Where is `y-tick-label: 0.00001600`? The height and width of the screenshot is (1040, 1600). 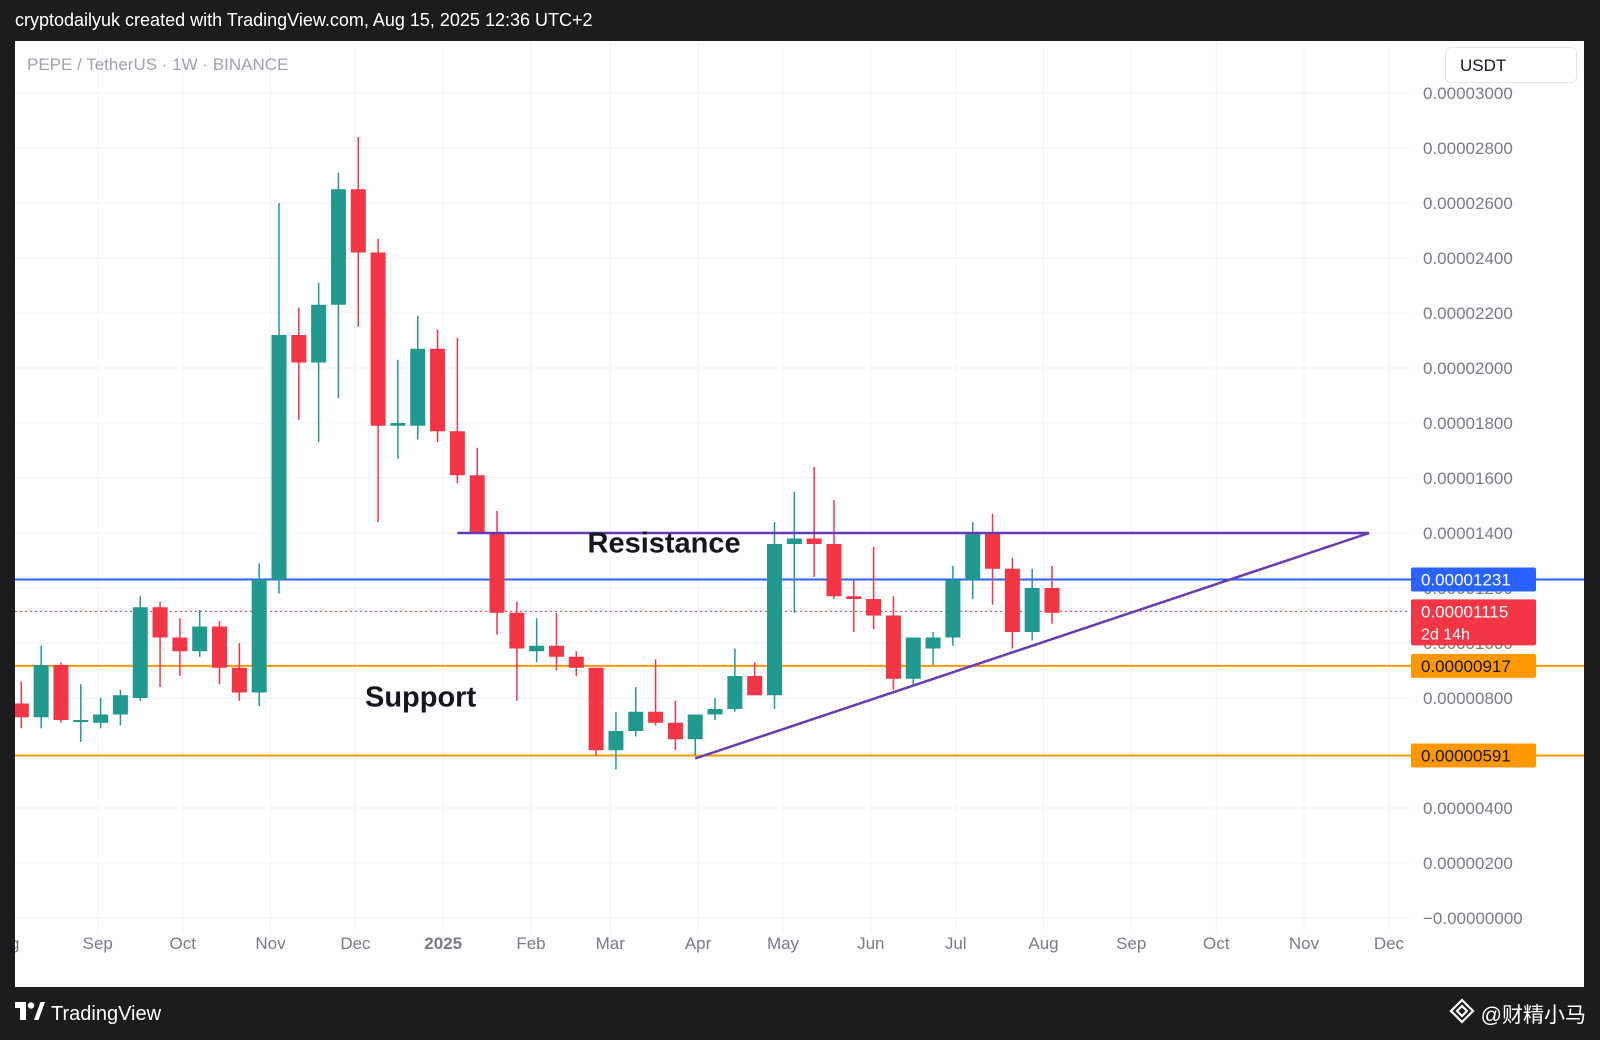
y-tick-label: 0.00001600 is located at coordinates (1468, 478).